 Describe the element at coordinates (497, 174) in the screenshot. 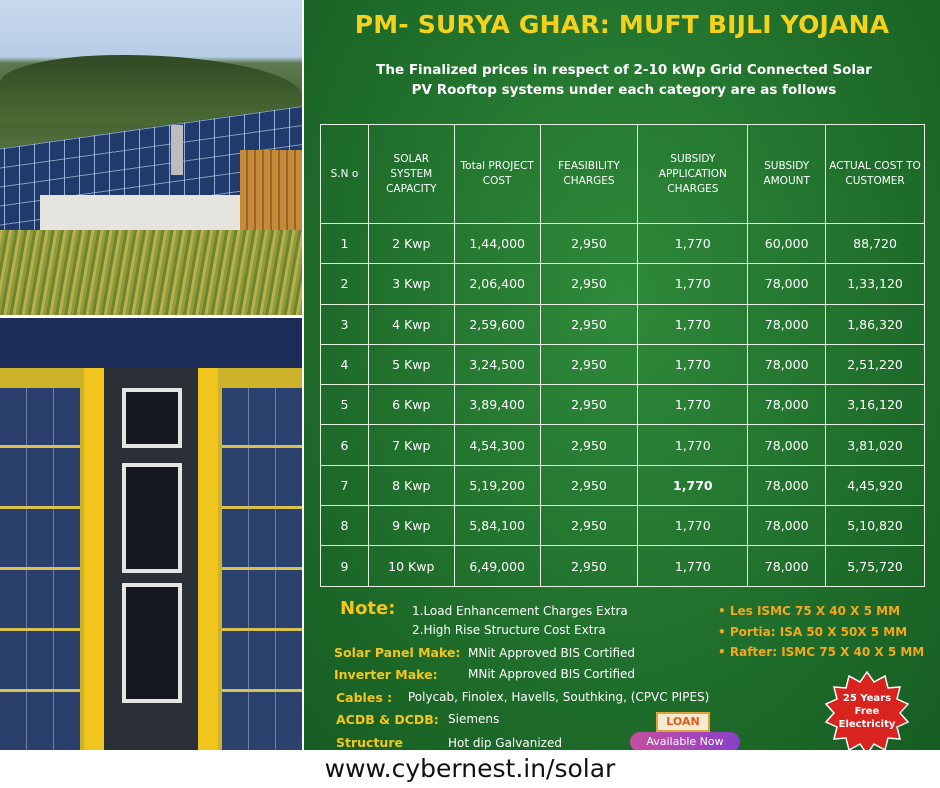

I see `header-project-cost: Total PROJECT COST` at that location.